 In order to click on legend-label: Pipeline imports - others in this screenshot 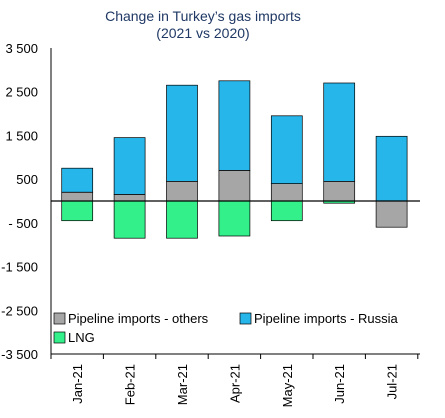, I will do `click(138, 318)`.